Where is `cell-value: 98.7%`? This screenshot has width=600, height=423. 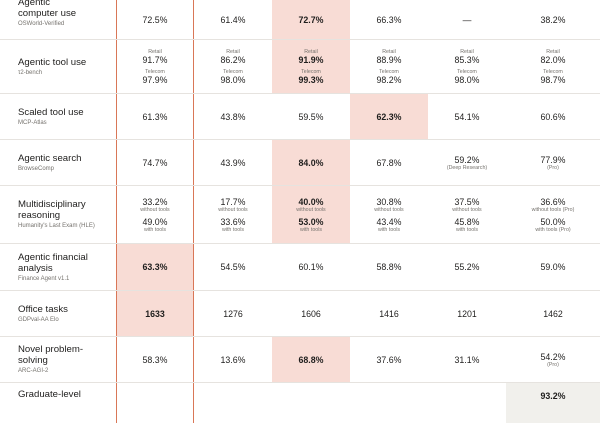 cell-value: 98.7% is located at coordinates (553, 79).